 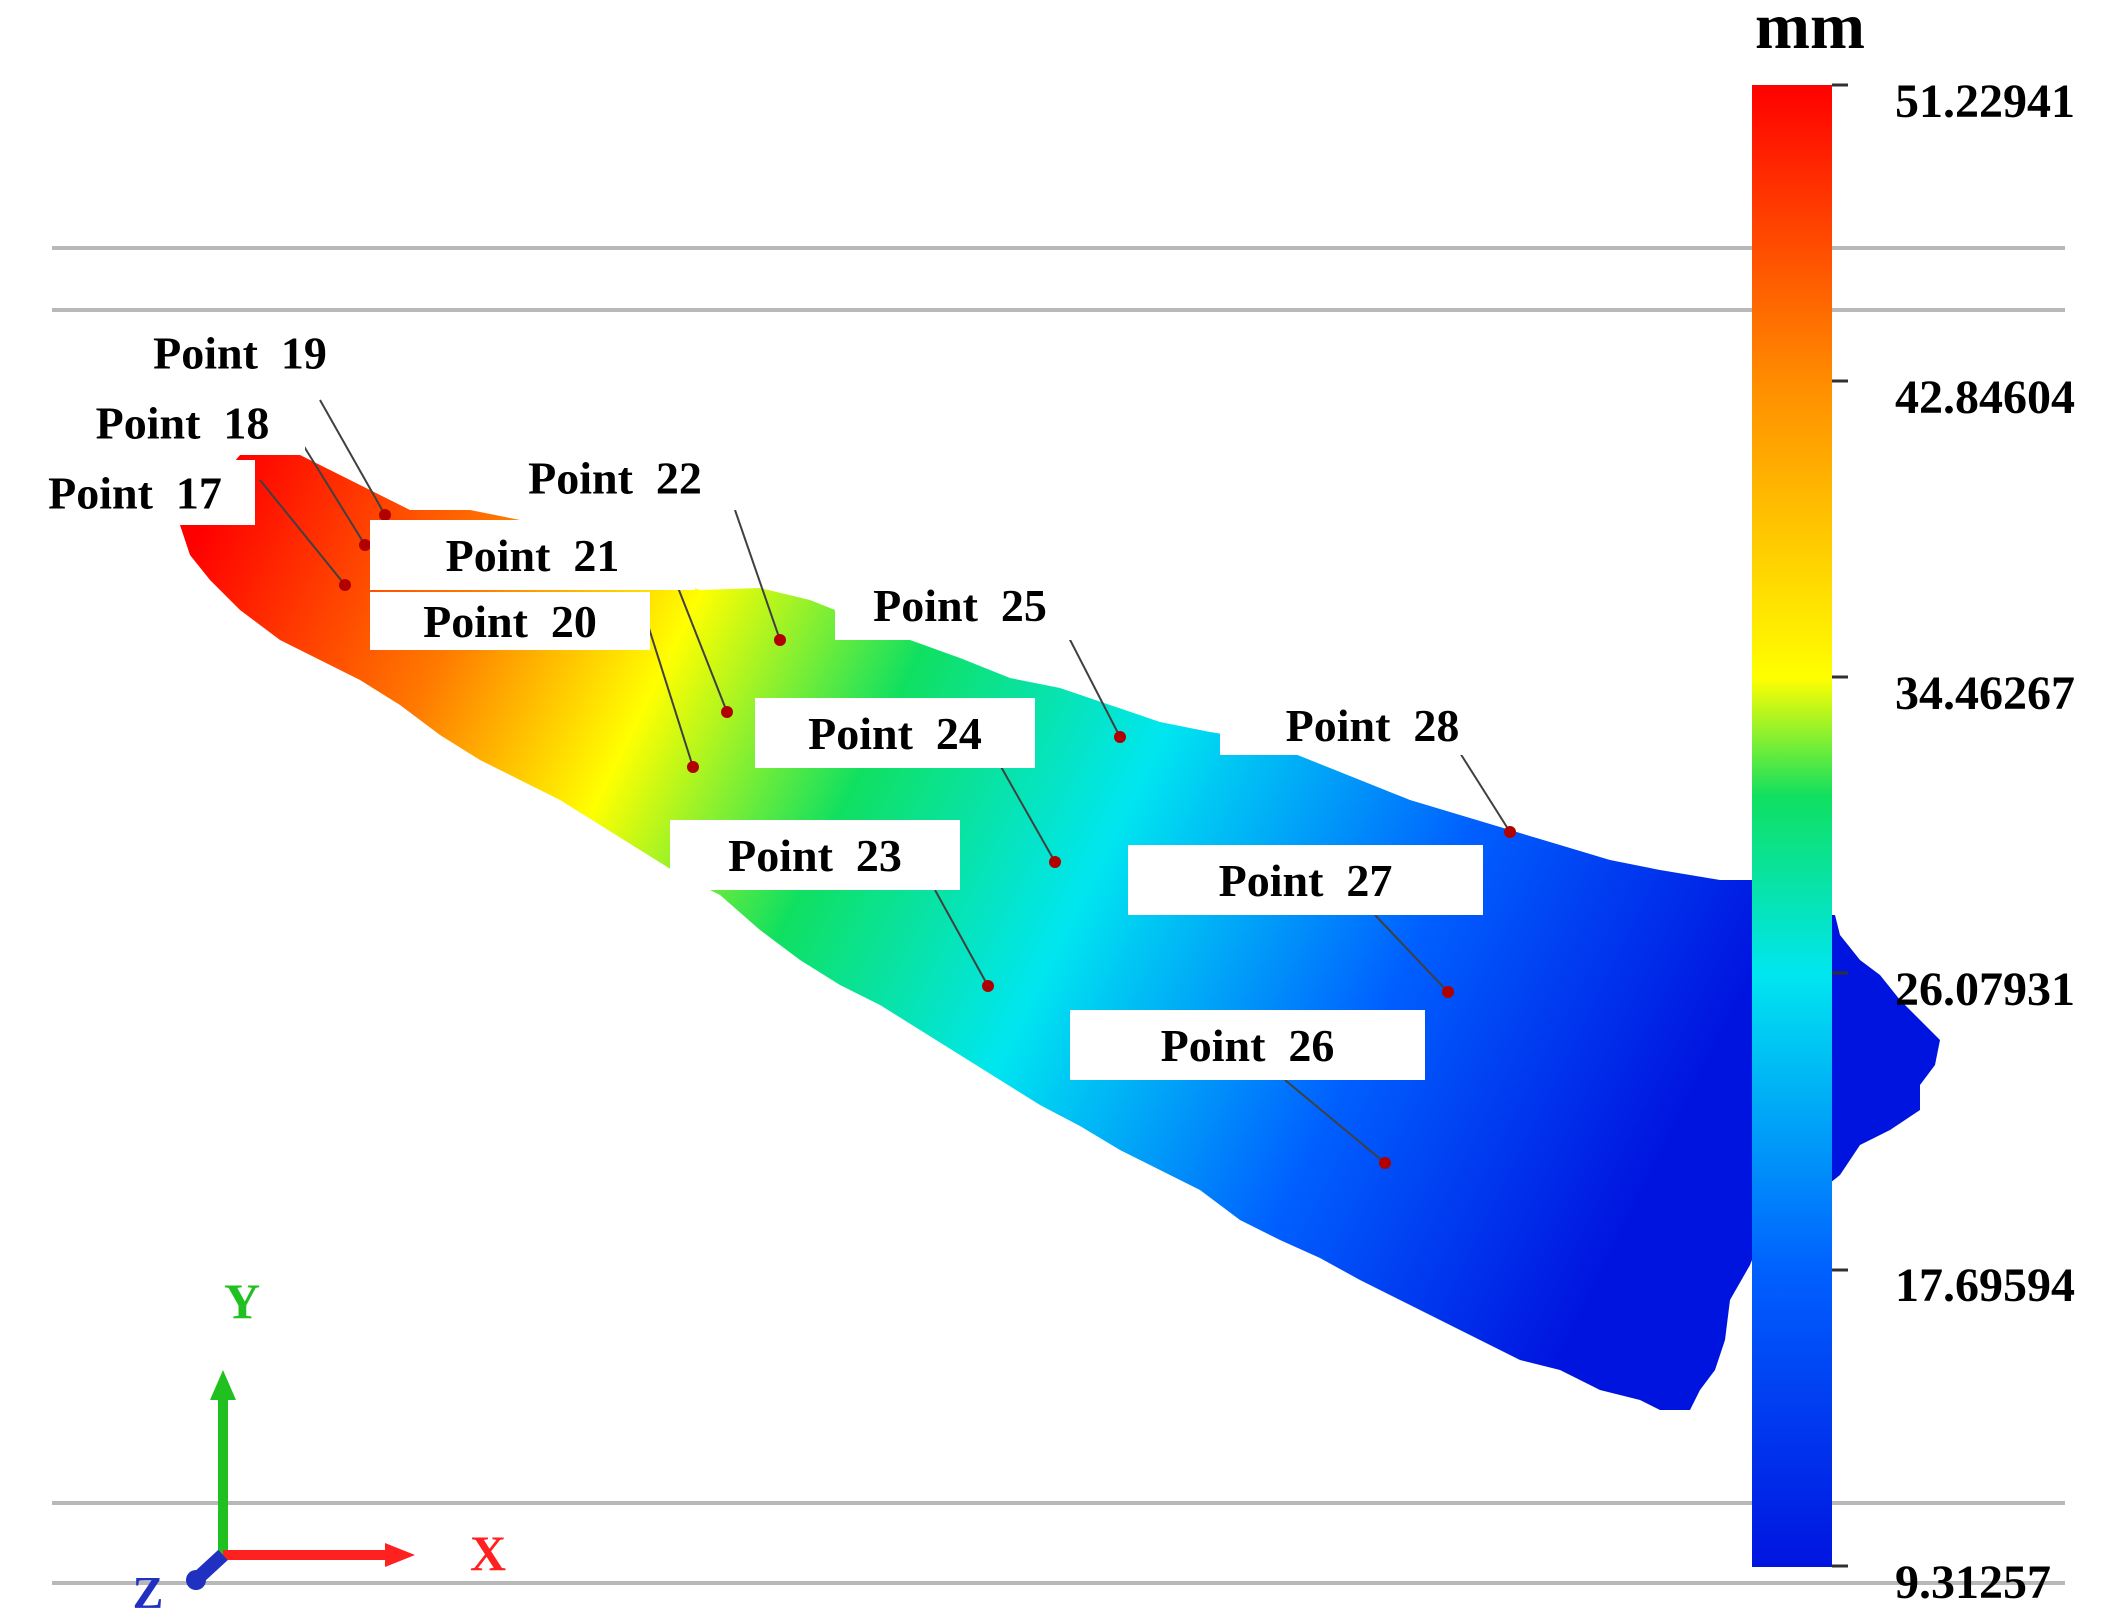 I want to click on point-label-text: Point 20, so click(x=510, y=621).